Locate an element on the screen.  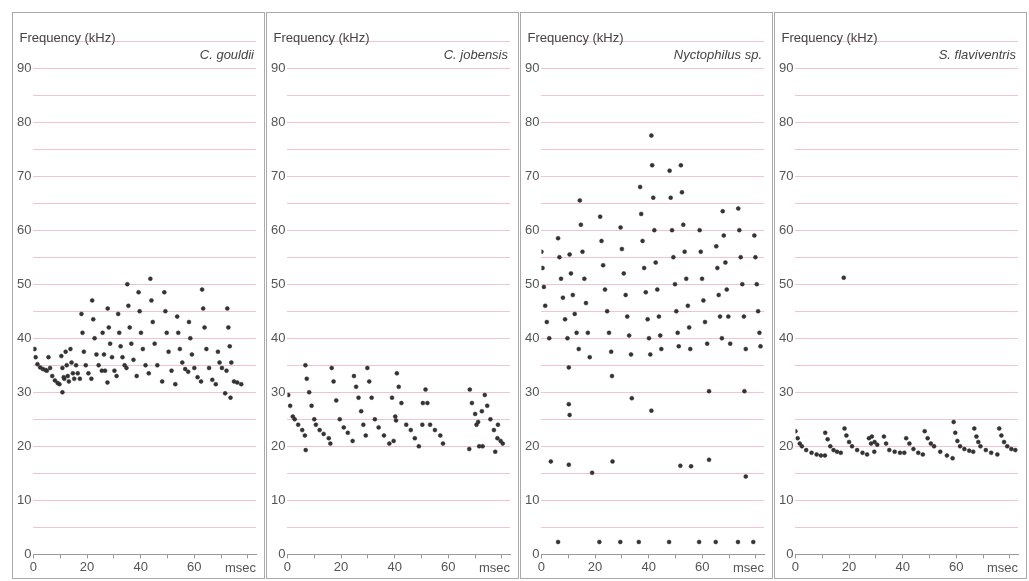
text: S. flaviventris is located at coordinates (977, 55).